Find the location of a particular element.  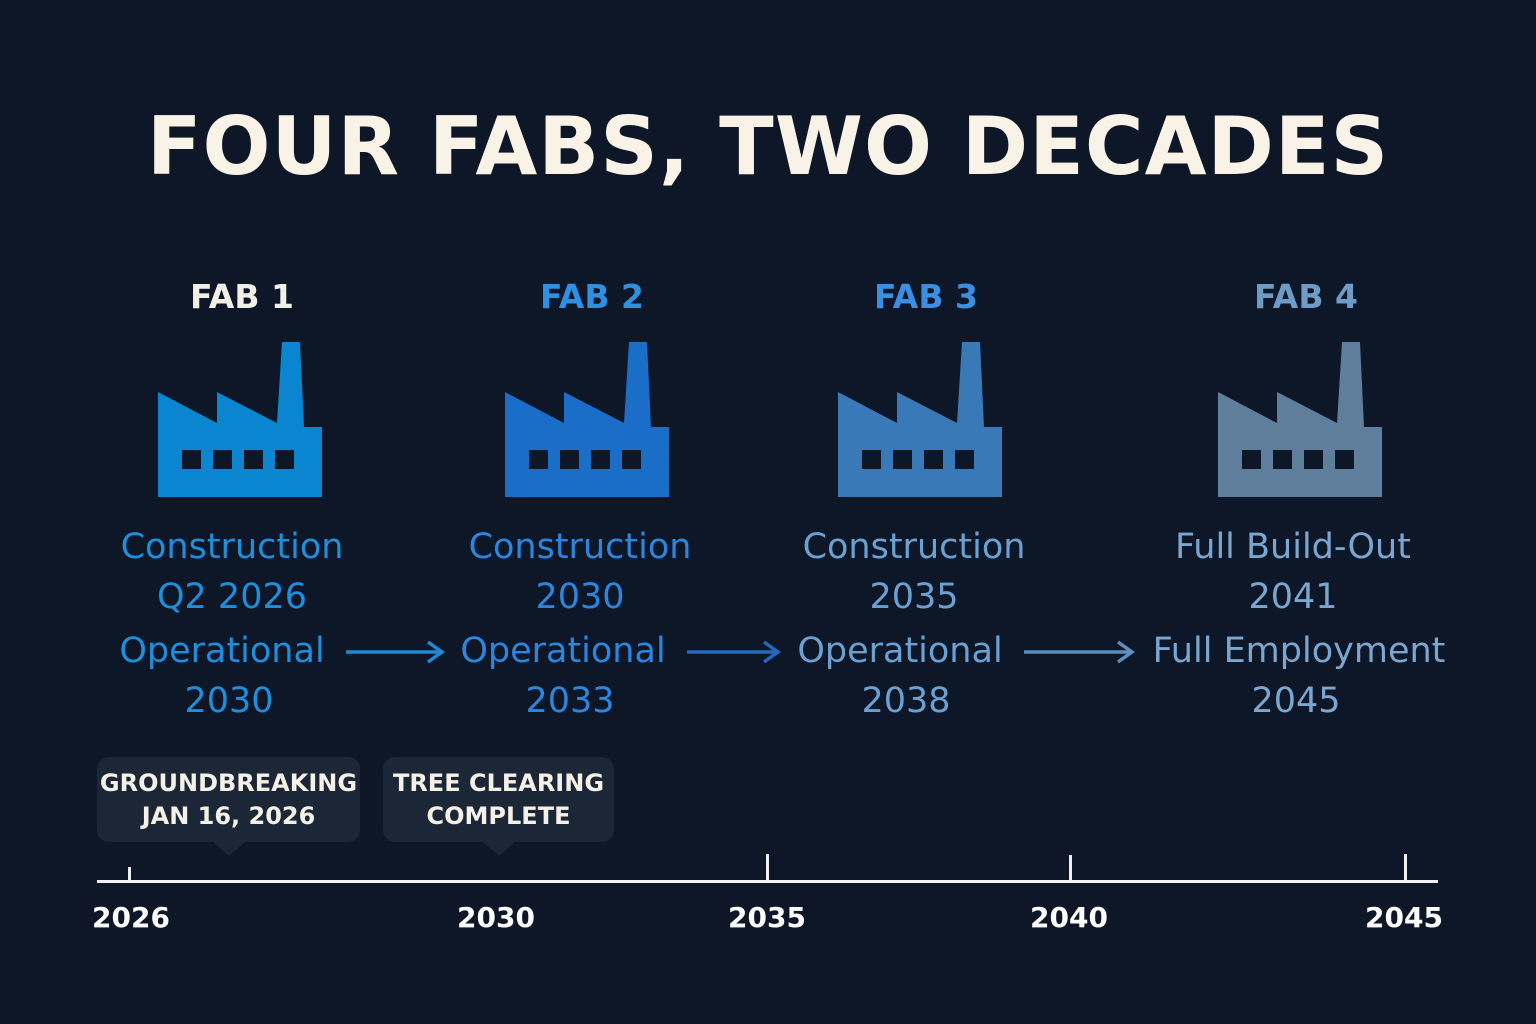

callout-groundbreaking: GROUNDBREAKING JAN 16, 2026 is located at coordinates (228, 806).